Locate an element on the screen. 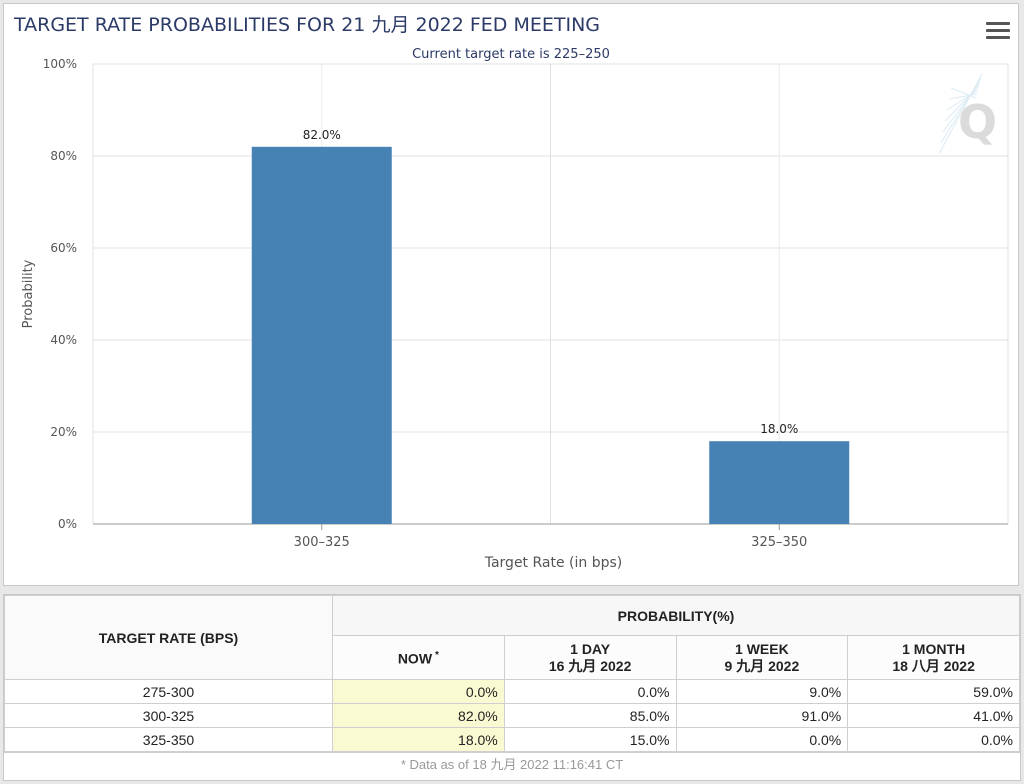 This screenshot has height=784, width=1024. y-tick-label: 20% is located at coordinates (63, 432).